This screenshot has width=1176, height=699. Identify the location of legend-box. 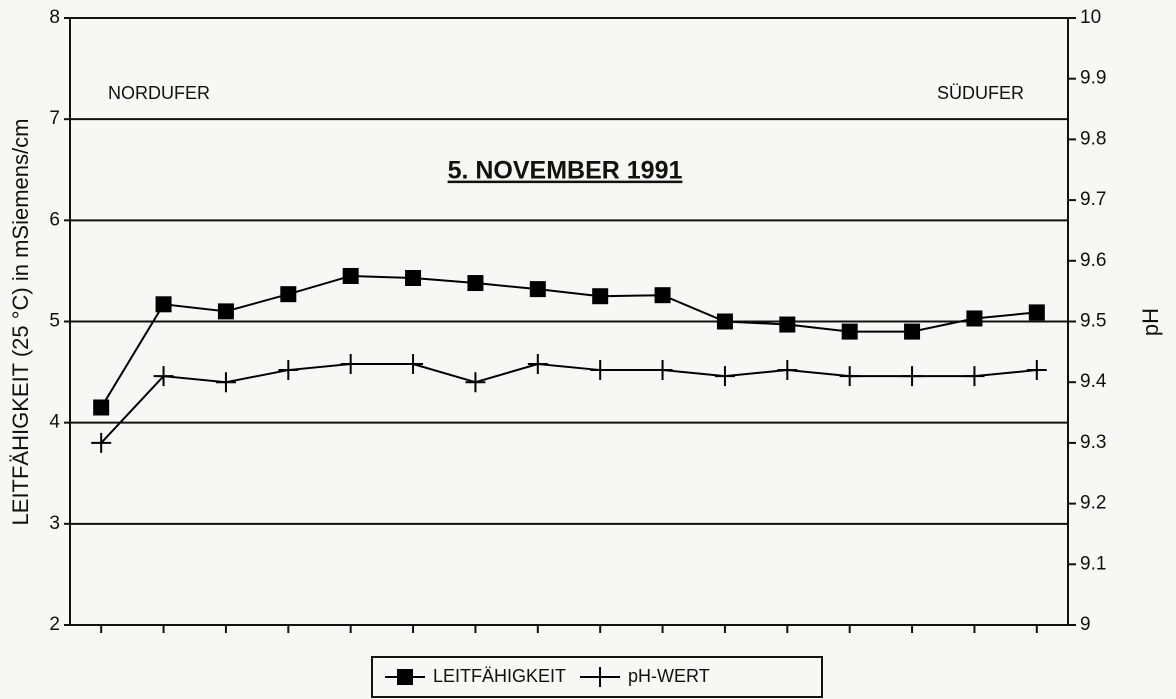
(597, 677).